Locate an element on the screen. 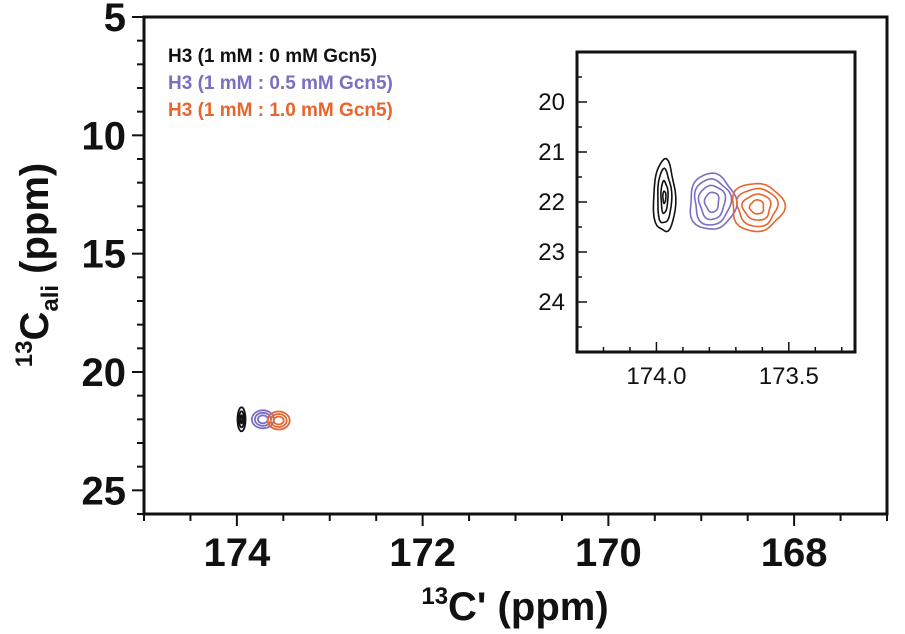 This screenshot has width=905, height=634. legend-entry-2: H3 (1 mM : 1.0 mM Gcn5) is located at coordinates (280, 110).